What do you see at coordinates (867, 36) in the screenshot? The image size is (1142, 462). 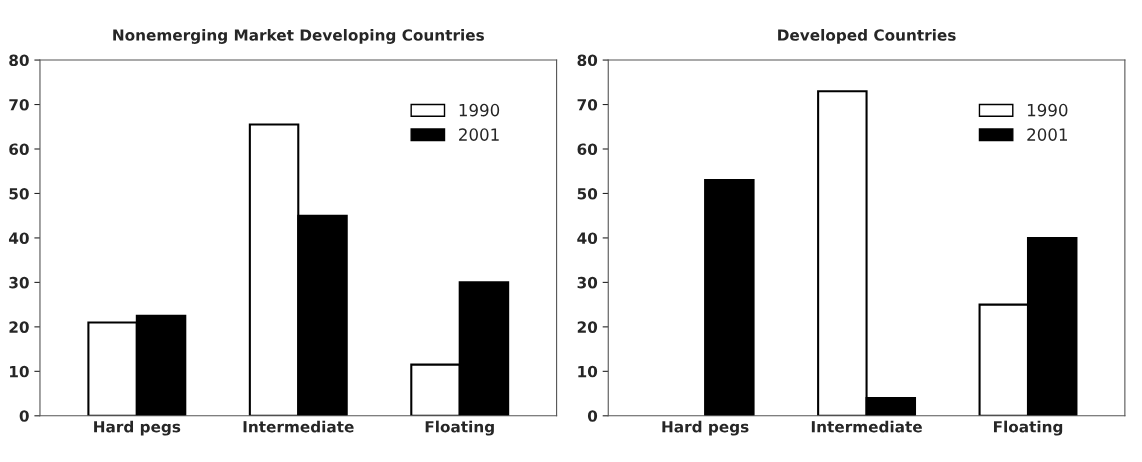 I see `chart-title: Developed Countries` at bounding box center [867, 36].